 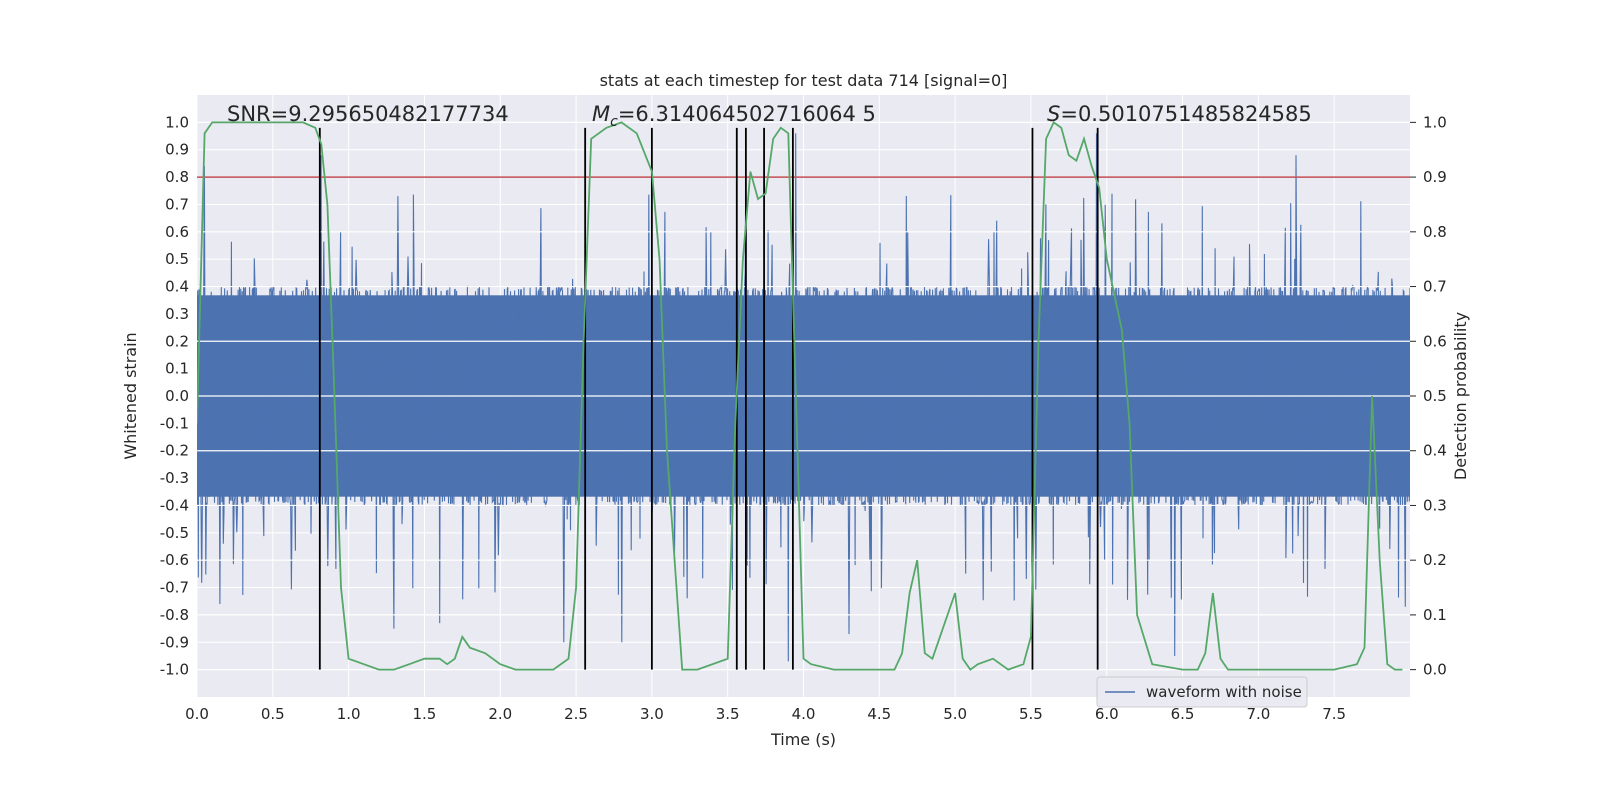 I want to click on chirp-mass-annotation: Mc=6.314064502716064 5, so click(x=734, y=116).